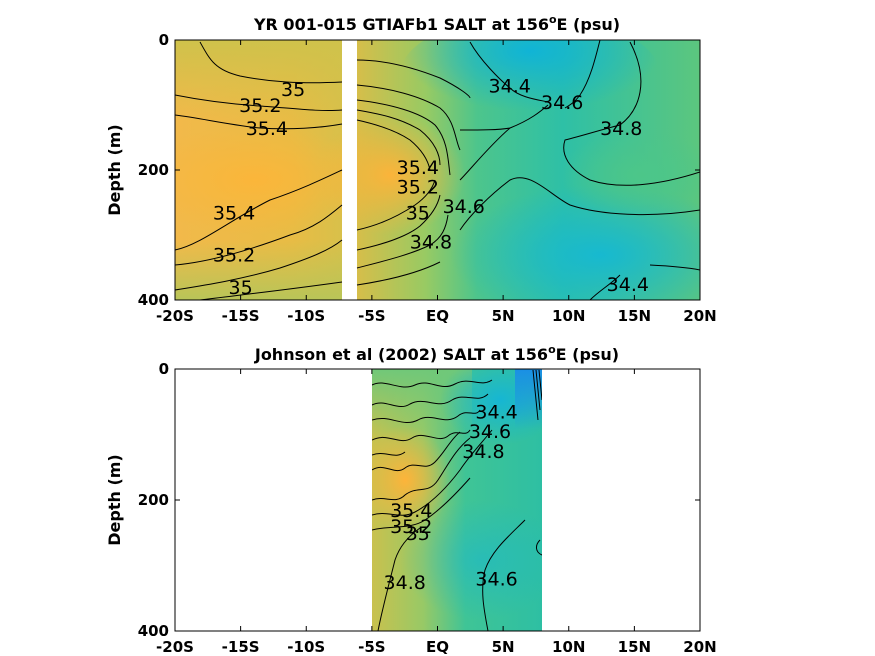 The width and height of the screenshot is (875, 656). Describe the element at coordinates (371, 647) in the screenshot. I see `obs-x-tick-label: -5S` at that location.